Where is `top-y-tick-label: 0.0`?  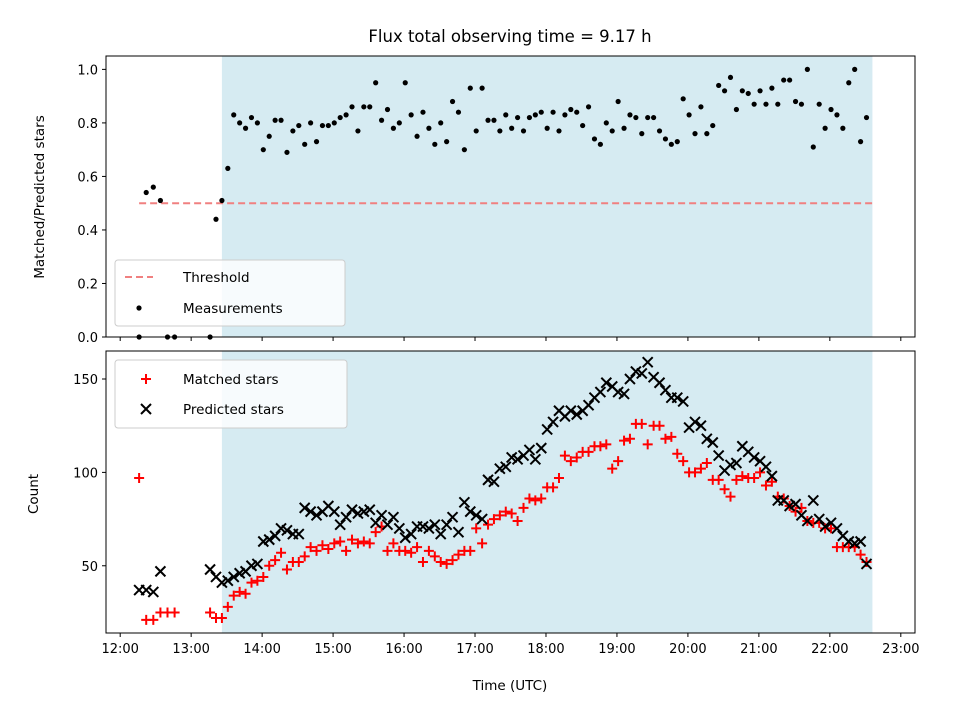
top-y-tick-label: 0.0 is located at coordinates (87, 338).